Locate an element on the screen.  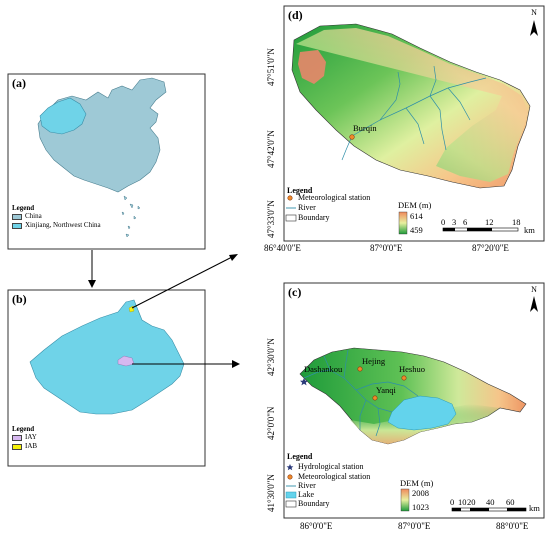
north-arrow-d-icon is located at coordinates (534, 28).